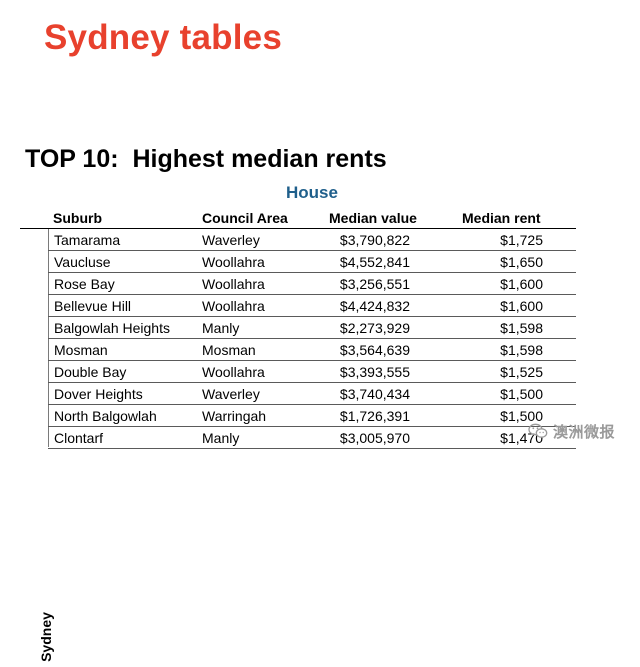 The image size is (640, 667). I want to click on cell-median-rent: $1,525, so click(521, 372).